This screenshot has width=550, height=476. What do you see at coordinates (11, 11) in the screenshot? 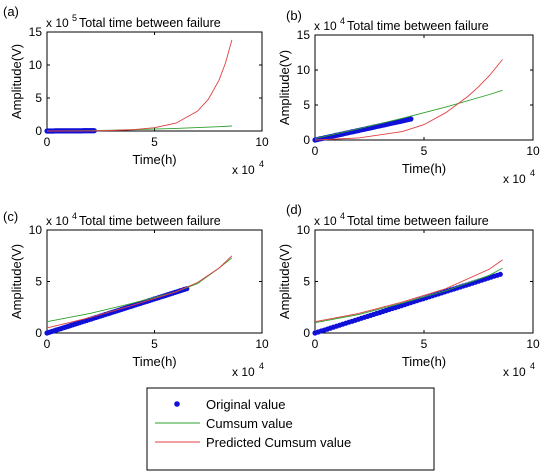
I see `panel-label: (a)` at bounding box center [11, 11].